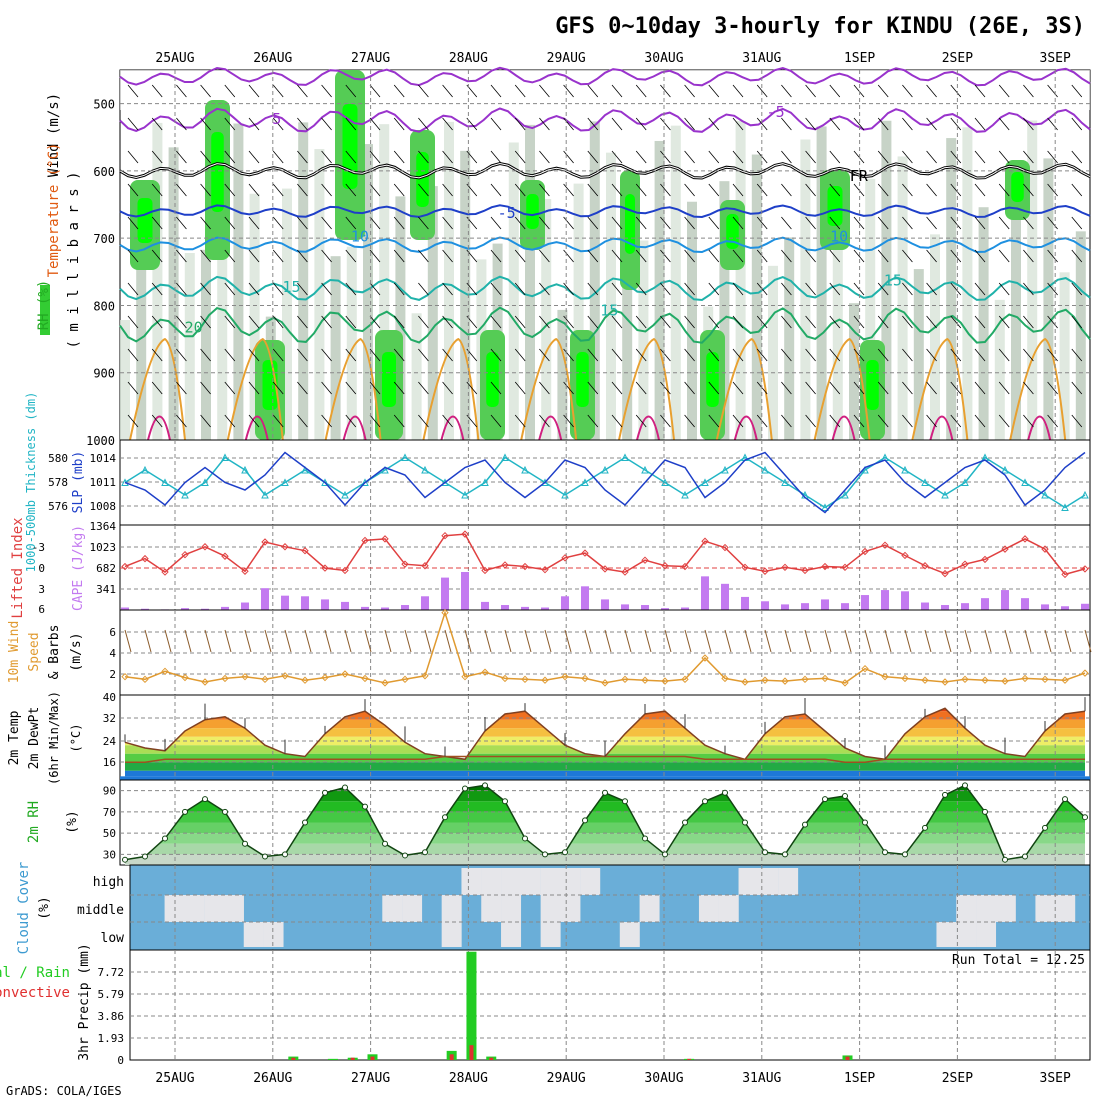 The height and width of the screenshot is (1104, 1100). What do you see at coordinates (76, 651) in the screenshot?
I see `wind-label-4: (m/s)` at bounding box center [76, 651].